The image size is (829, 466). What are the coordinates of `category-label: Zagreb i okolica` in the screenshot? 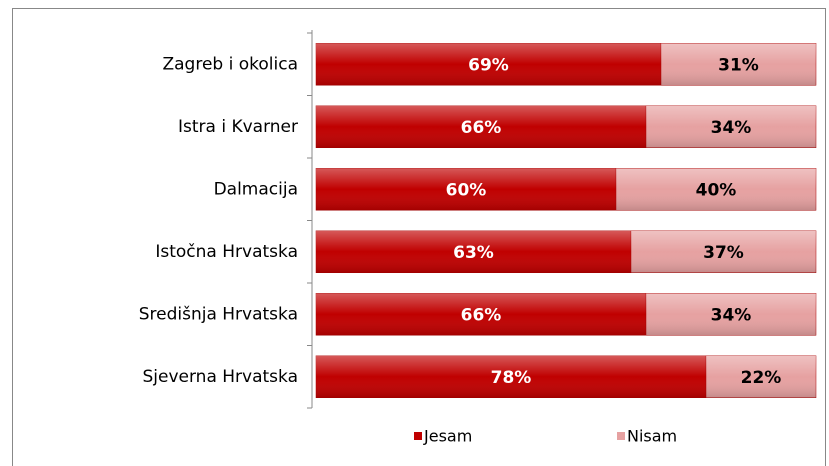 It's located at (230, 64).